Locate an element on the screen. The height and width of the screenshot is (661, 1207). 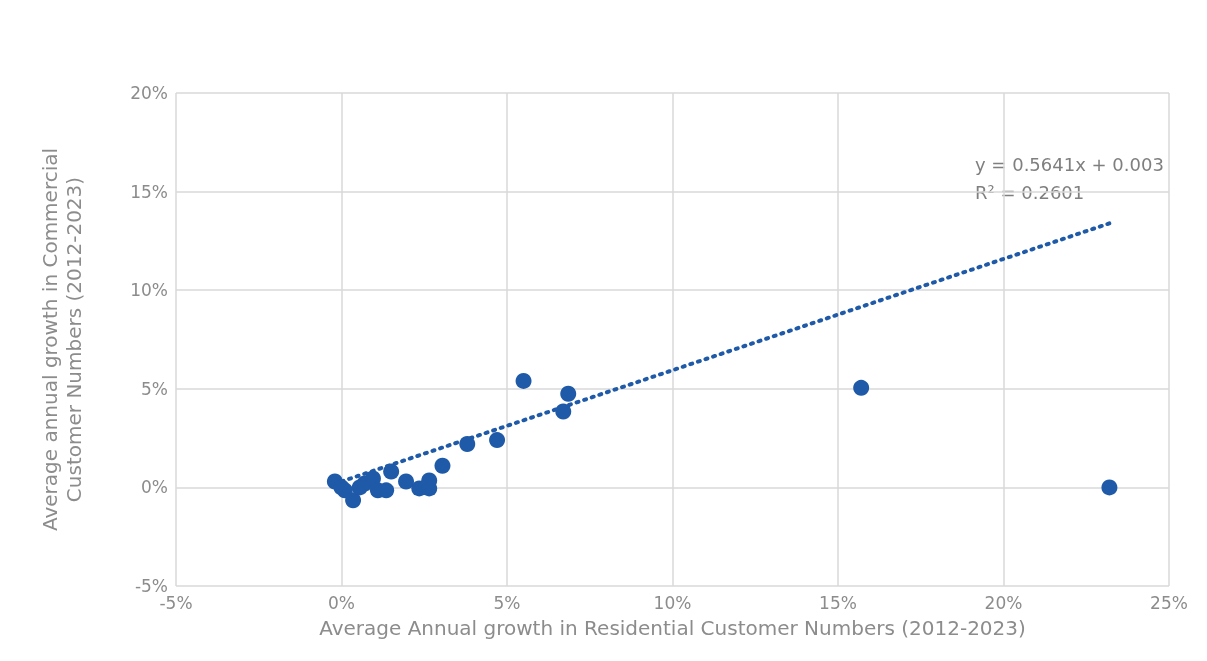
x-tick-label: 25% is located at coordinates (1169, 602).